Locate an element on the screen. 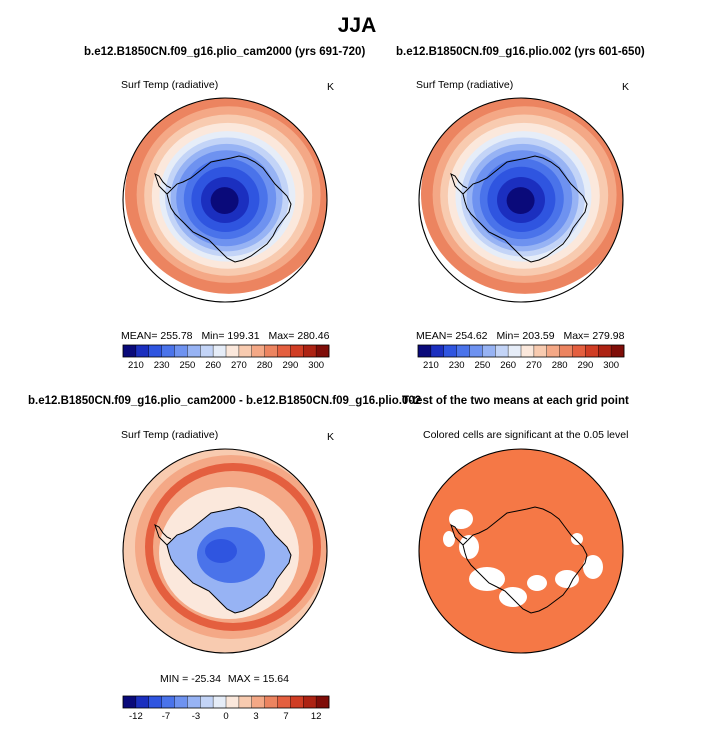 The image size is (714, 752). colorbar-3-tick-label: 0 is located at coordinates (225, 716).